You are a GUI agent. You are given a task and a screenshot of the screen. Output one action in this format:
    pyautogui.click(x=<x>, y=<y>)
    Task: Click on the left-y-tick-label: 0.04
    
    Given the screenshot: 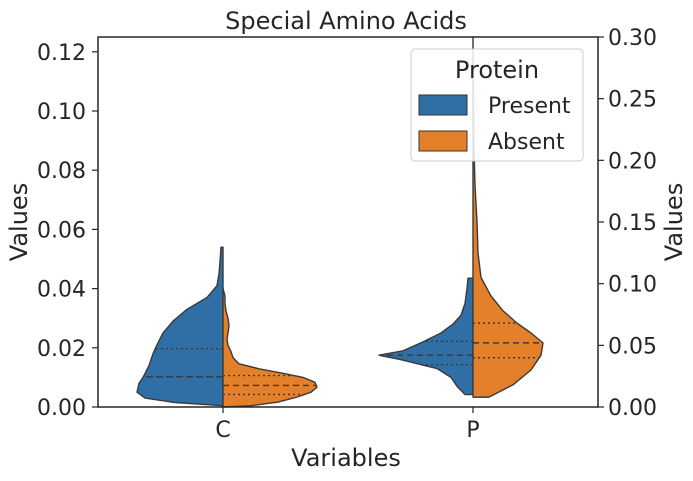 What is the action you would take?
    pyautogui.click(x=61, y=290)
    